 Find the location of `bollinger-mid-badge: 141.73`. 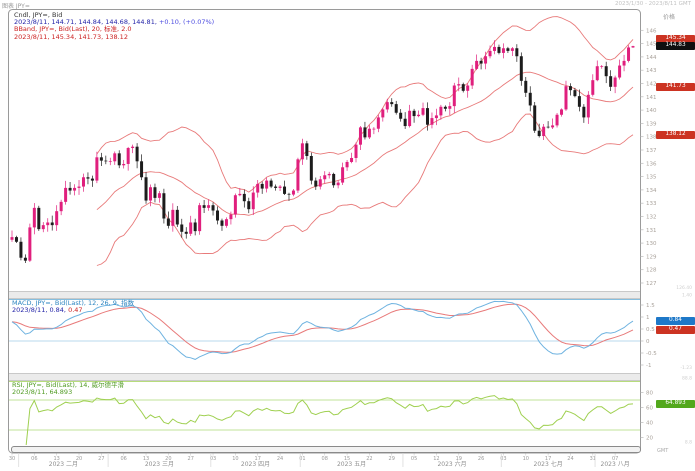

bollinger-mid-badge: 141.73 is located at coordinates (675, 87).